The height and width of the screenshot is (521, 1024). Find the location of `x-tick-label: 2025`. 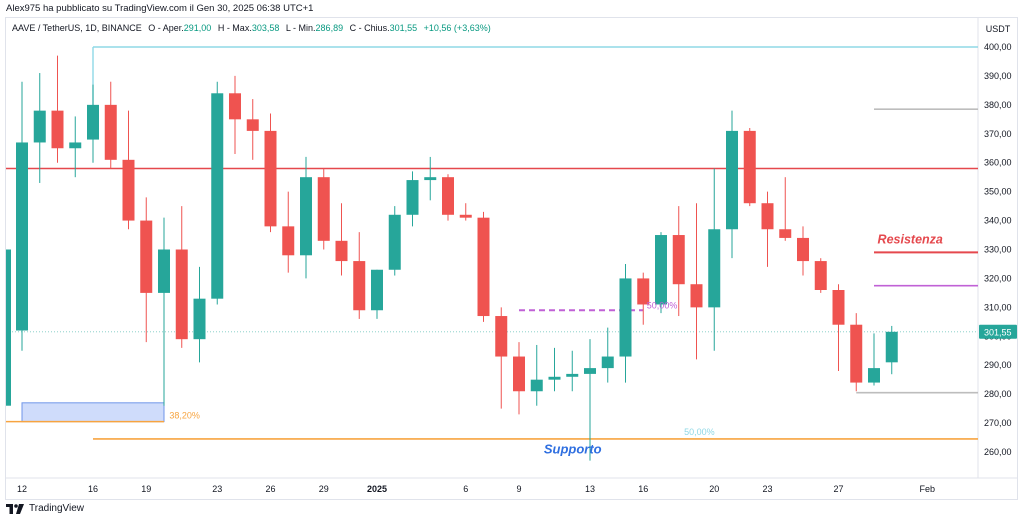

x-tick-label: 2025 is located at coordinates (377, 489).